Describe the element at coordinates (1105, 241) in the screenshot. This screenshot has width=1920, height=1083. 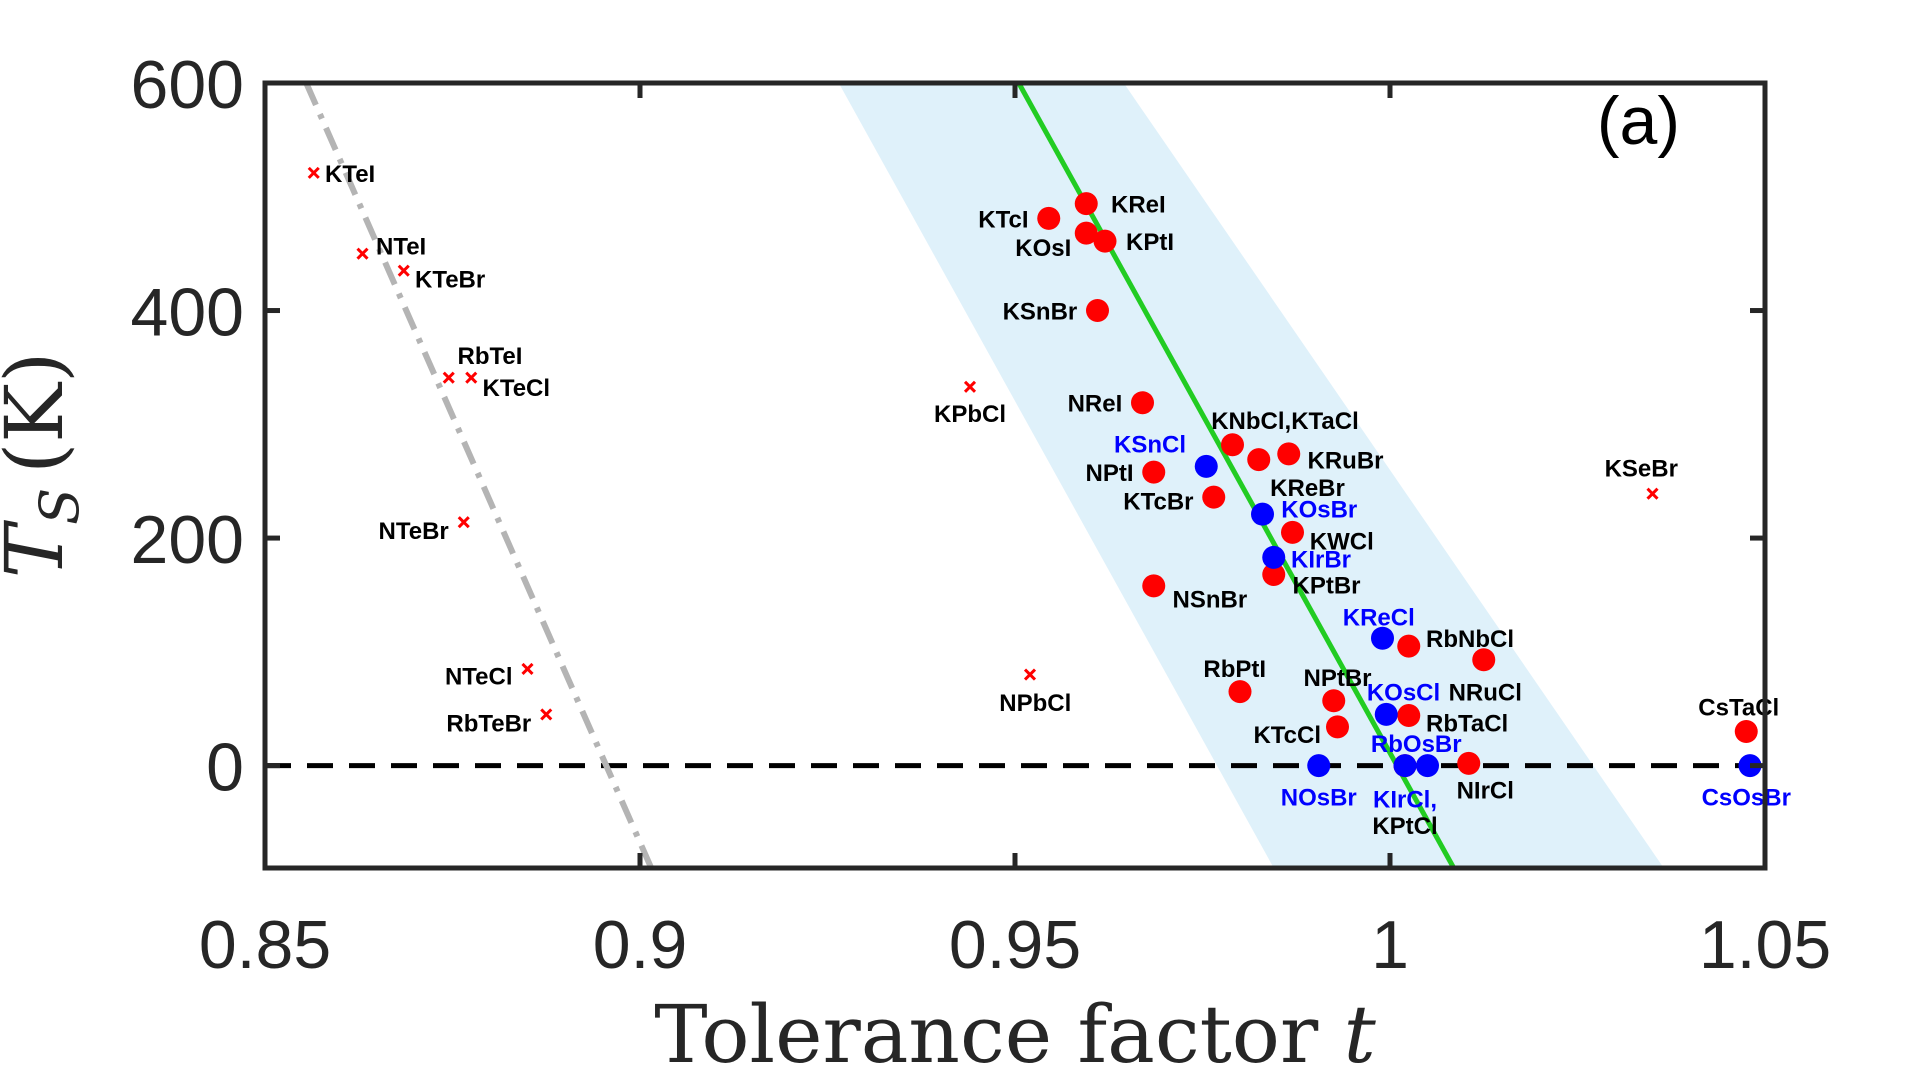
I see `data-point-kpti` at that location.